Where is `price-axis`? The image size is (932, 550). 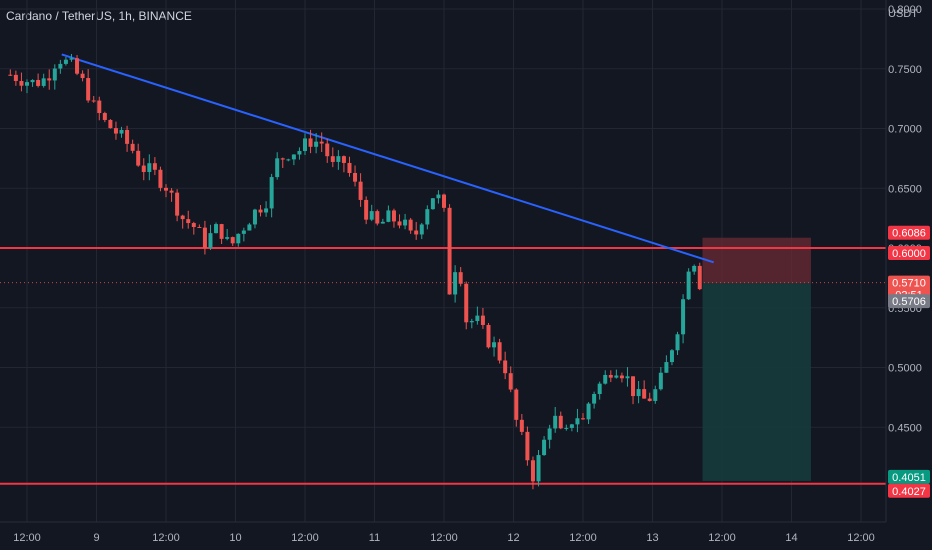
price-axis is located at coordinates (909, 275).